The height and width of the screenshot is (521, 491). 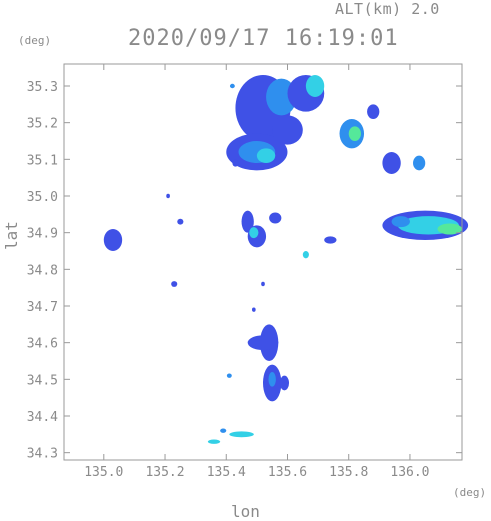 What do you see at coordinates (35, 40) in the screenshot?
I see `y-axis-unit: (deg)` at bounding box center [35, 40].